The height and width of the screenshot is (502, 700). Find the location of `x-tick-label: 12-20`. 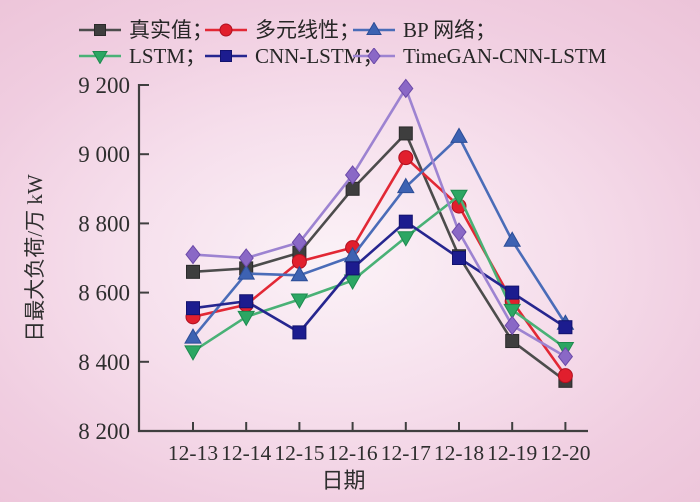

x-tick-label: 12-20 is located at coordinates (565, 453).